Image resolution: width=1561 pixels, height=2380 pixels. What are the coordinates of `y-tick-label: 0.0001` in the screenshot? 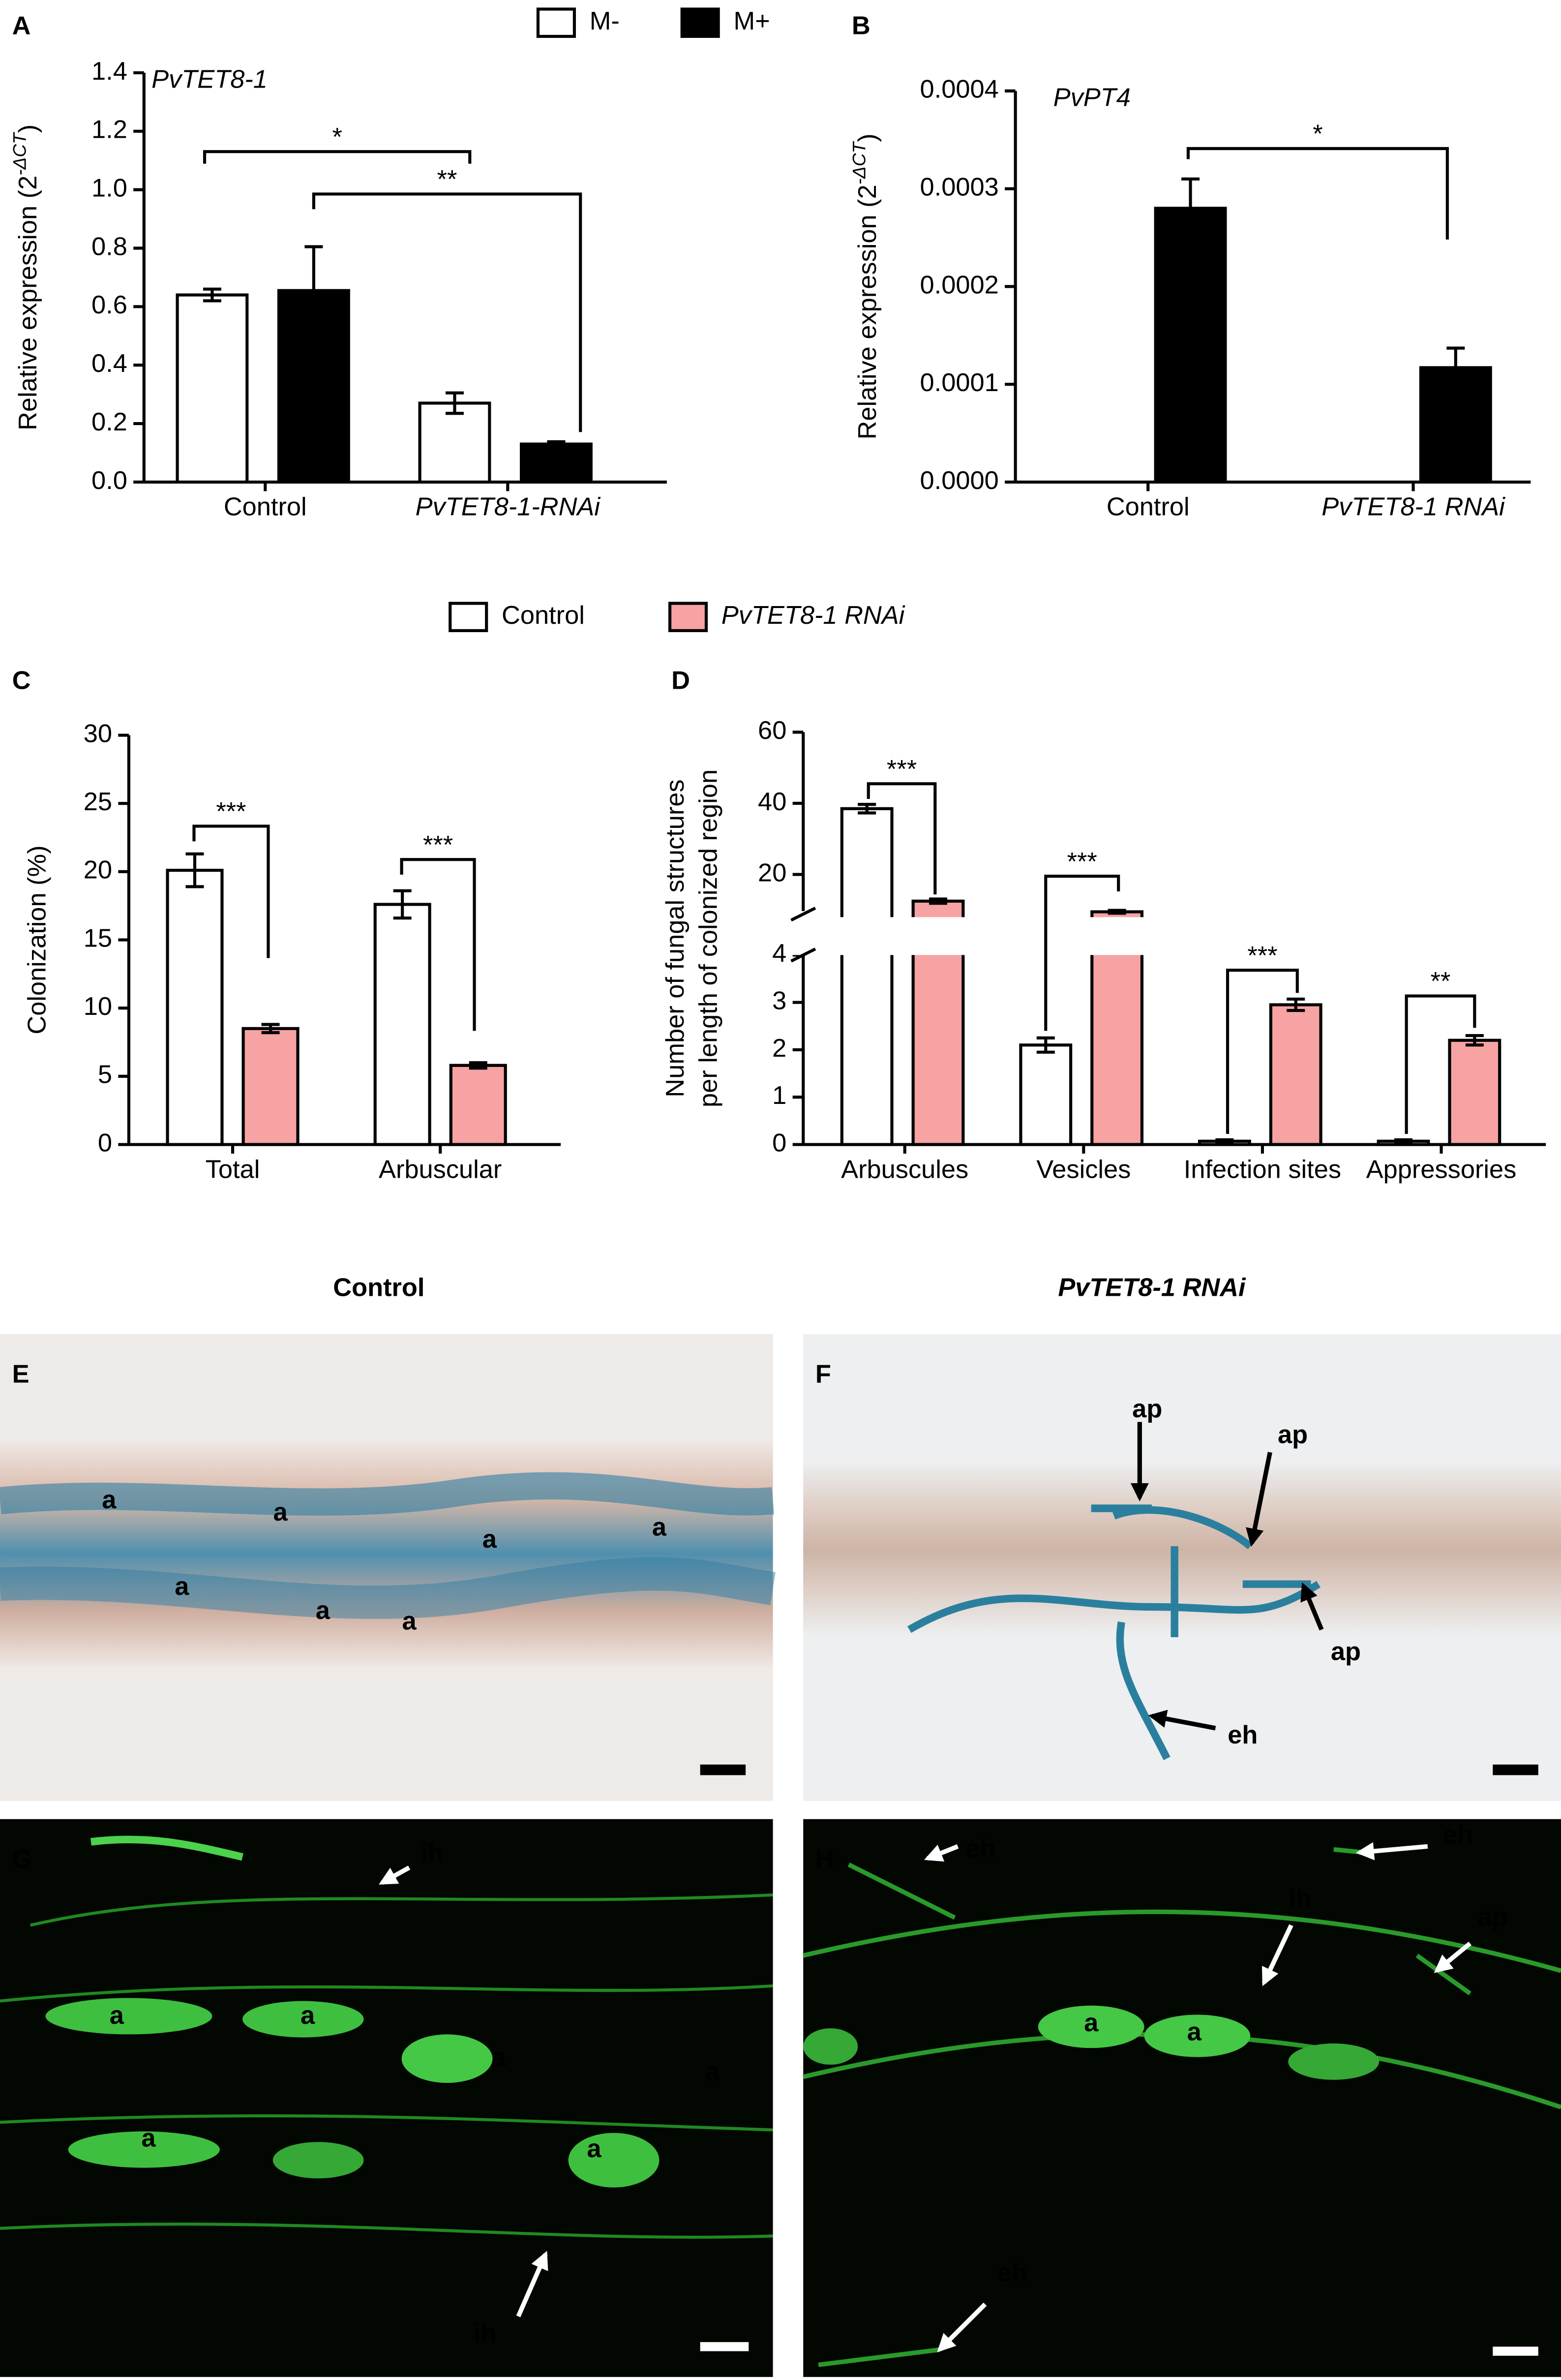 It's located at (959, 382).